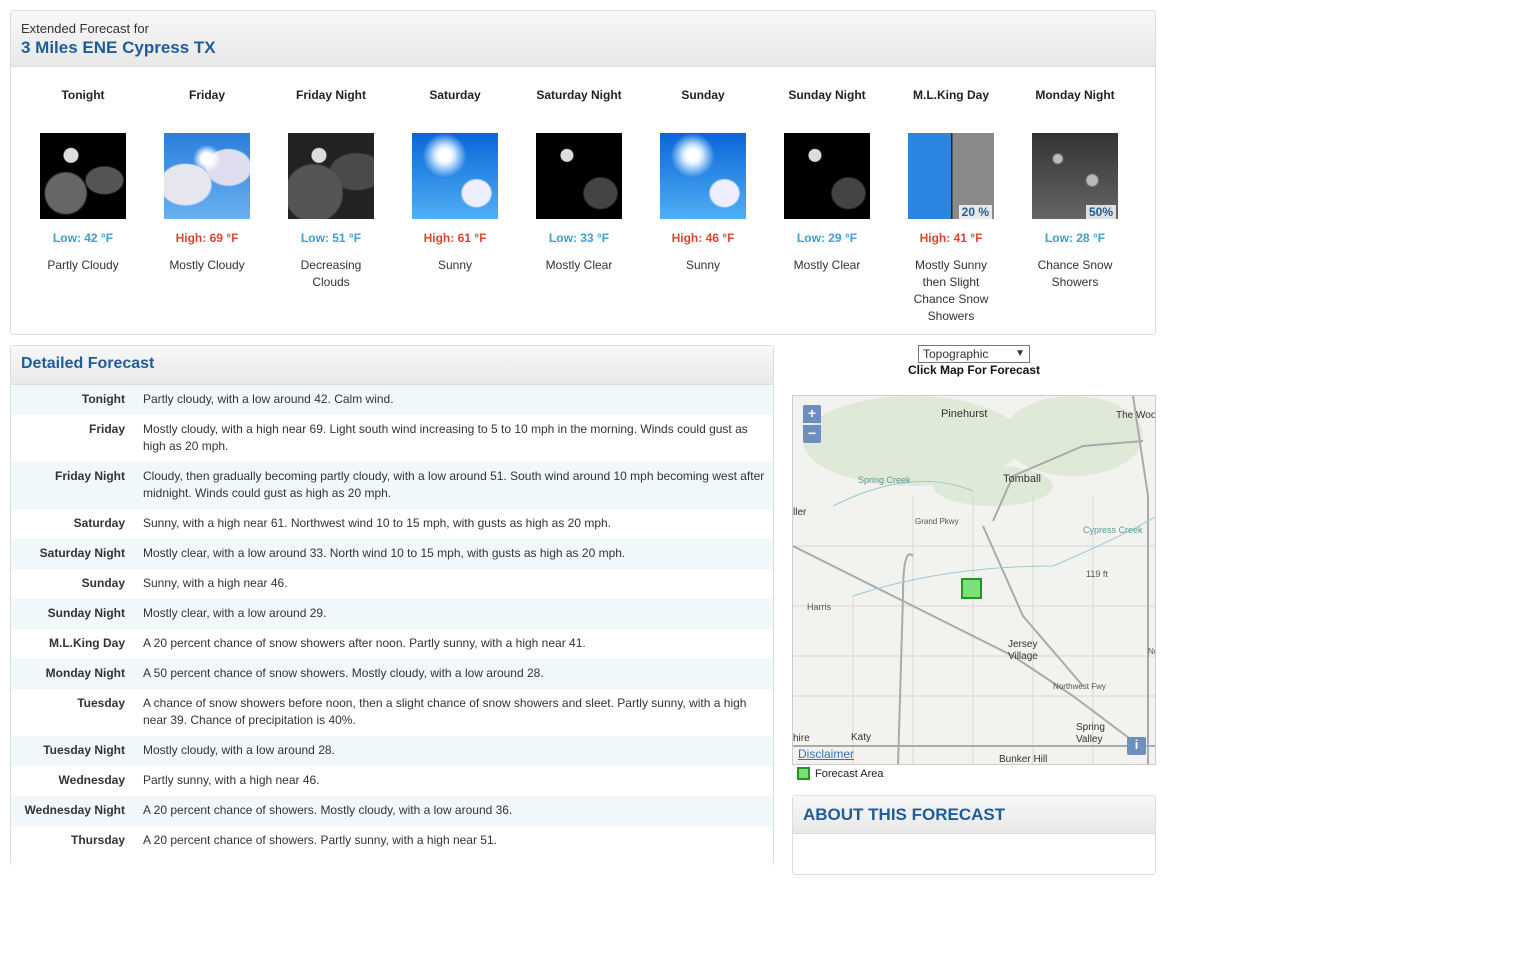 This screenshot has width=1536, height=960. Describe the element at coordinates (74, 810) in the screenshot. I see `row-label: Wednesday Night` at that location.